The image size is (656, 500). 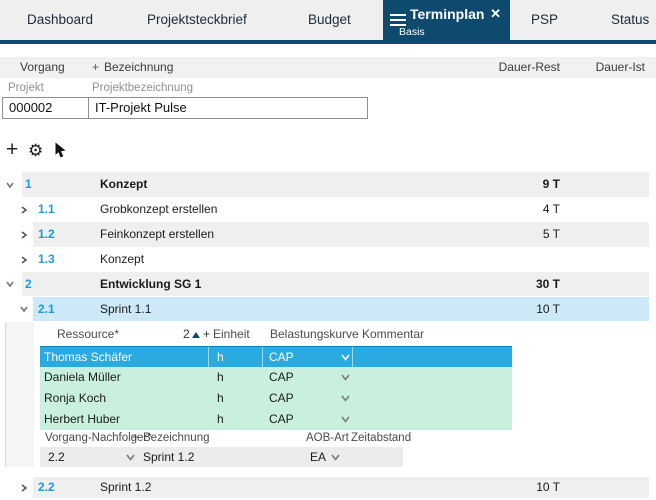 I want to click on hamburger-menu-icon, so click(x=398, y=20).